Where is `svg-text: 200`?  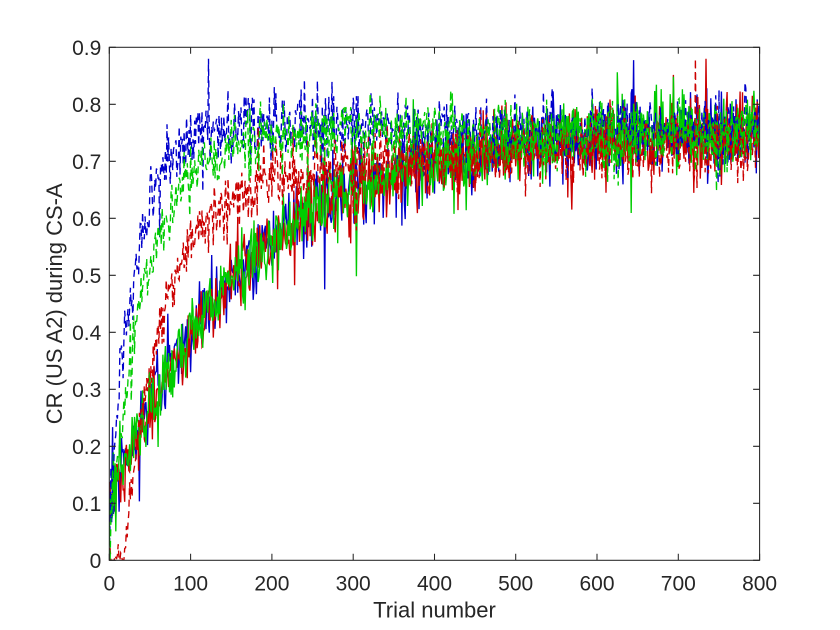
svg-text: 200 is located at coordinates (271, 584).